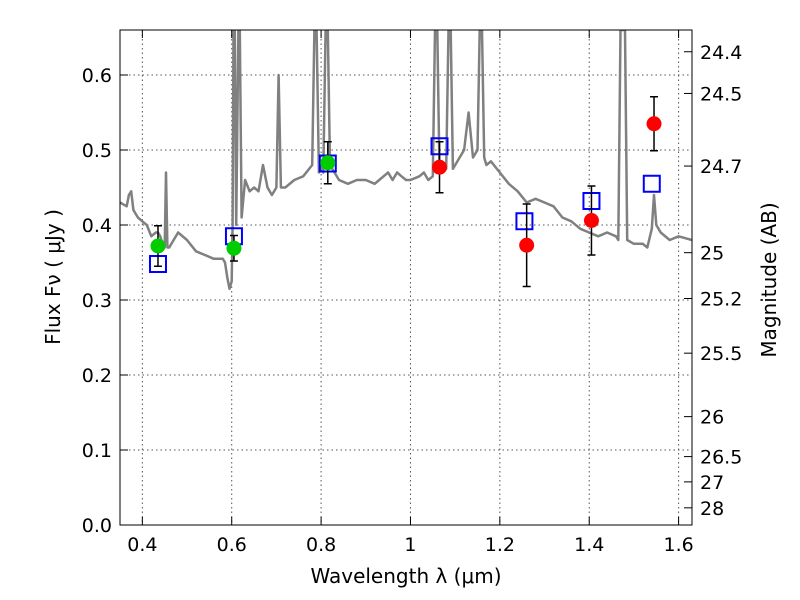 The image size is (800, 600). Describe the element at coordinates (97, 76) in the screenshot. I see `y-tick-label: 0.6` at that location.